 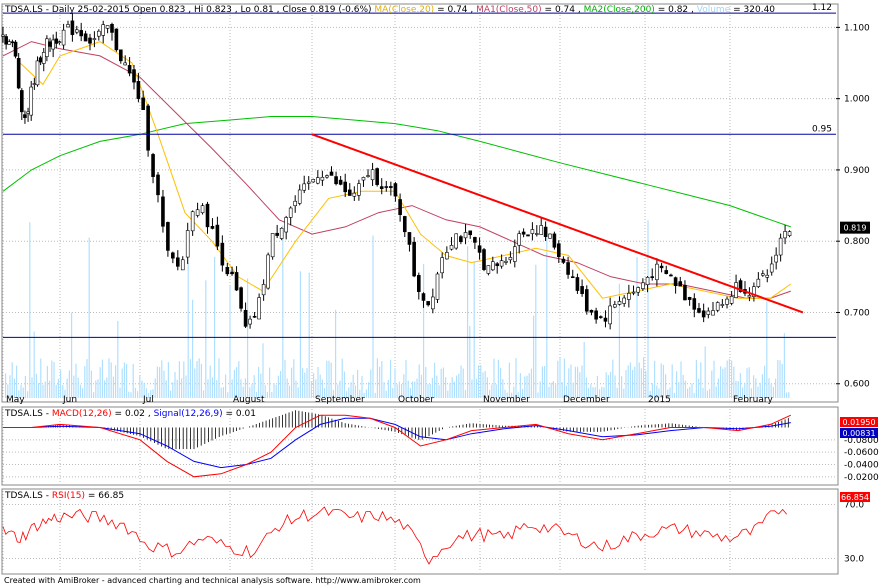 What do you see at coordinates (861, 466) in the screenshot?
I see `macd-tick-label: -0.0400` at bounding box center [861, 466].